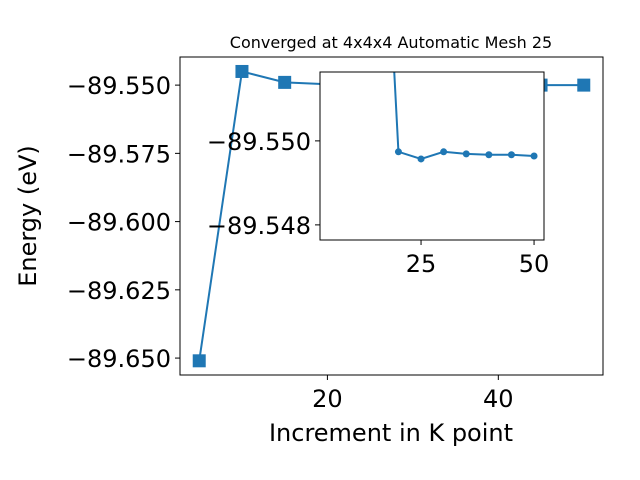 This screenshot has height=480, width=640. I want to click on x-tick-label: 50, so click(534, 264).